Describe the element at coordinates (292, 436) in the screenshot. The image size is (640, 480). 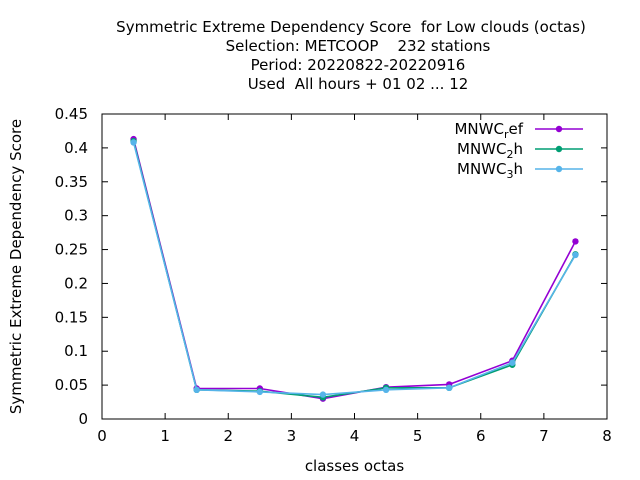
I see `x-tick-label: 3` at that location.